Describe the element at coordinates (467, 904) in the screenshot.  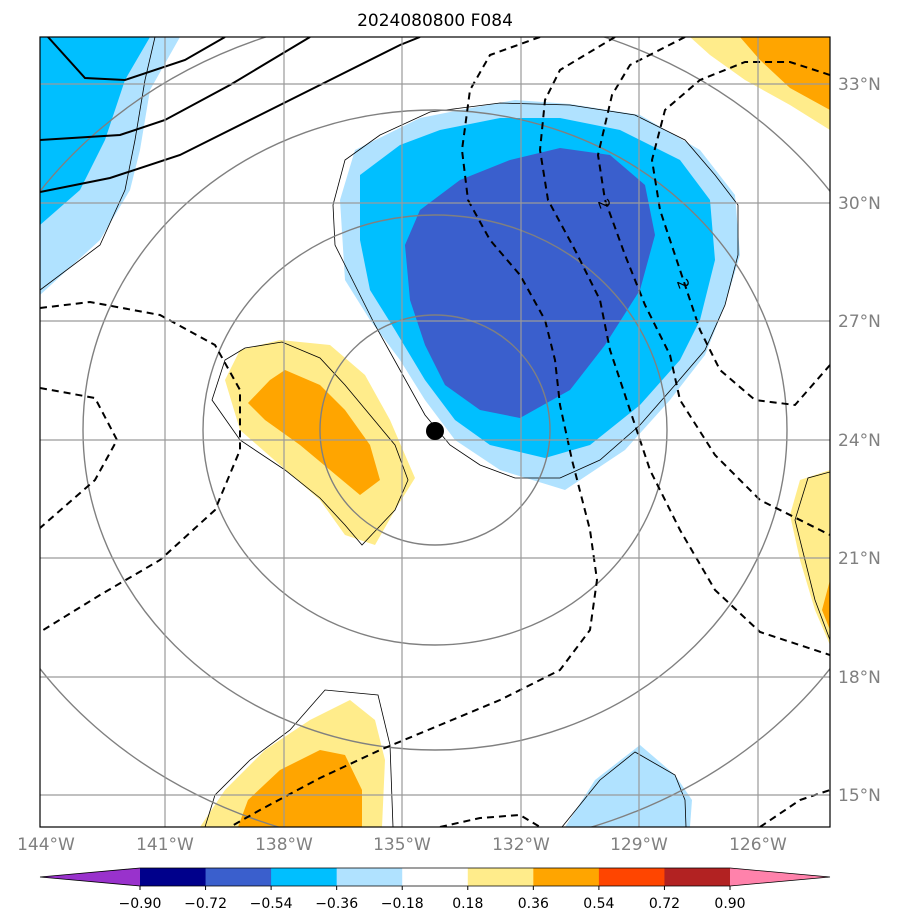
I see `colorbar-tick-label: 0.18` at that location.